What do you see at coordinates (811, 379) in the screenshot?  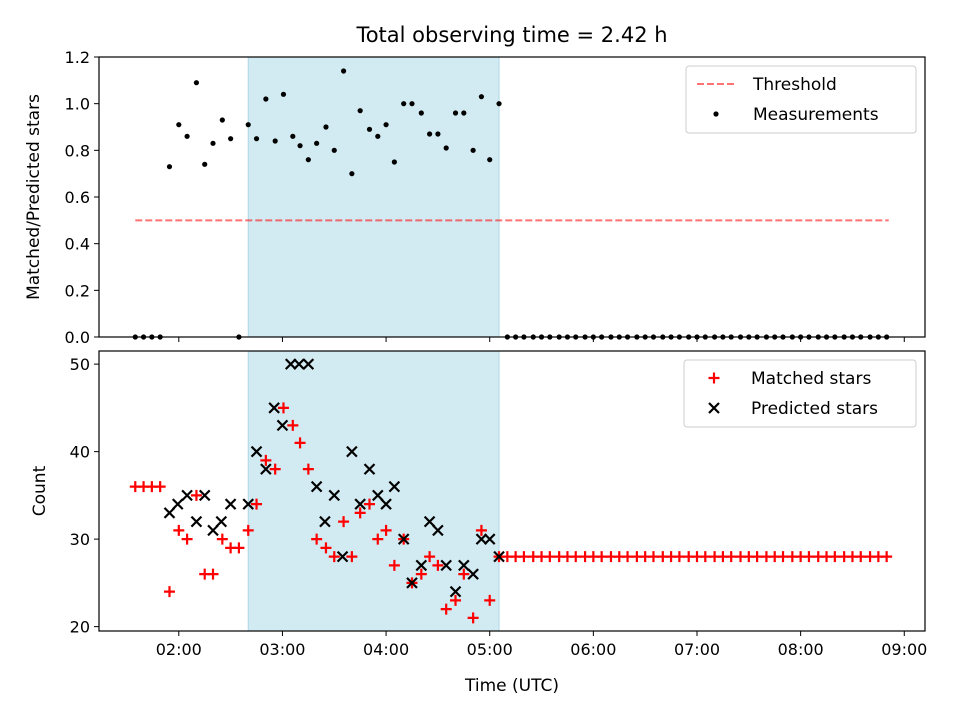 I see `legend-label: Matched stars` at bounding box center [811, 379].